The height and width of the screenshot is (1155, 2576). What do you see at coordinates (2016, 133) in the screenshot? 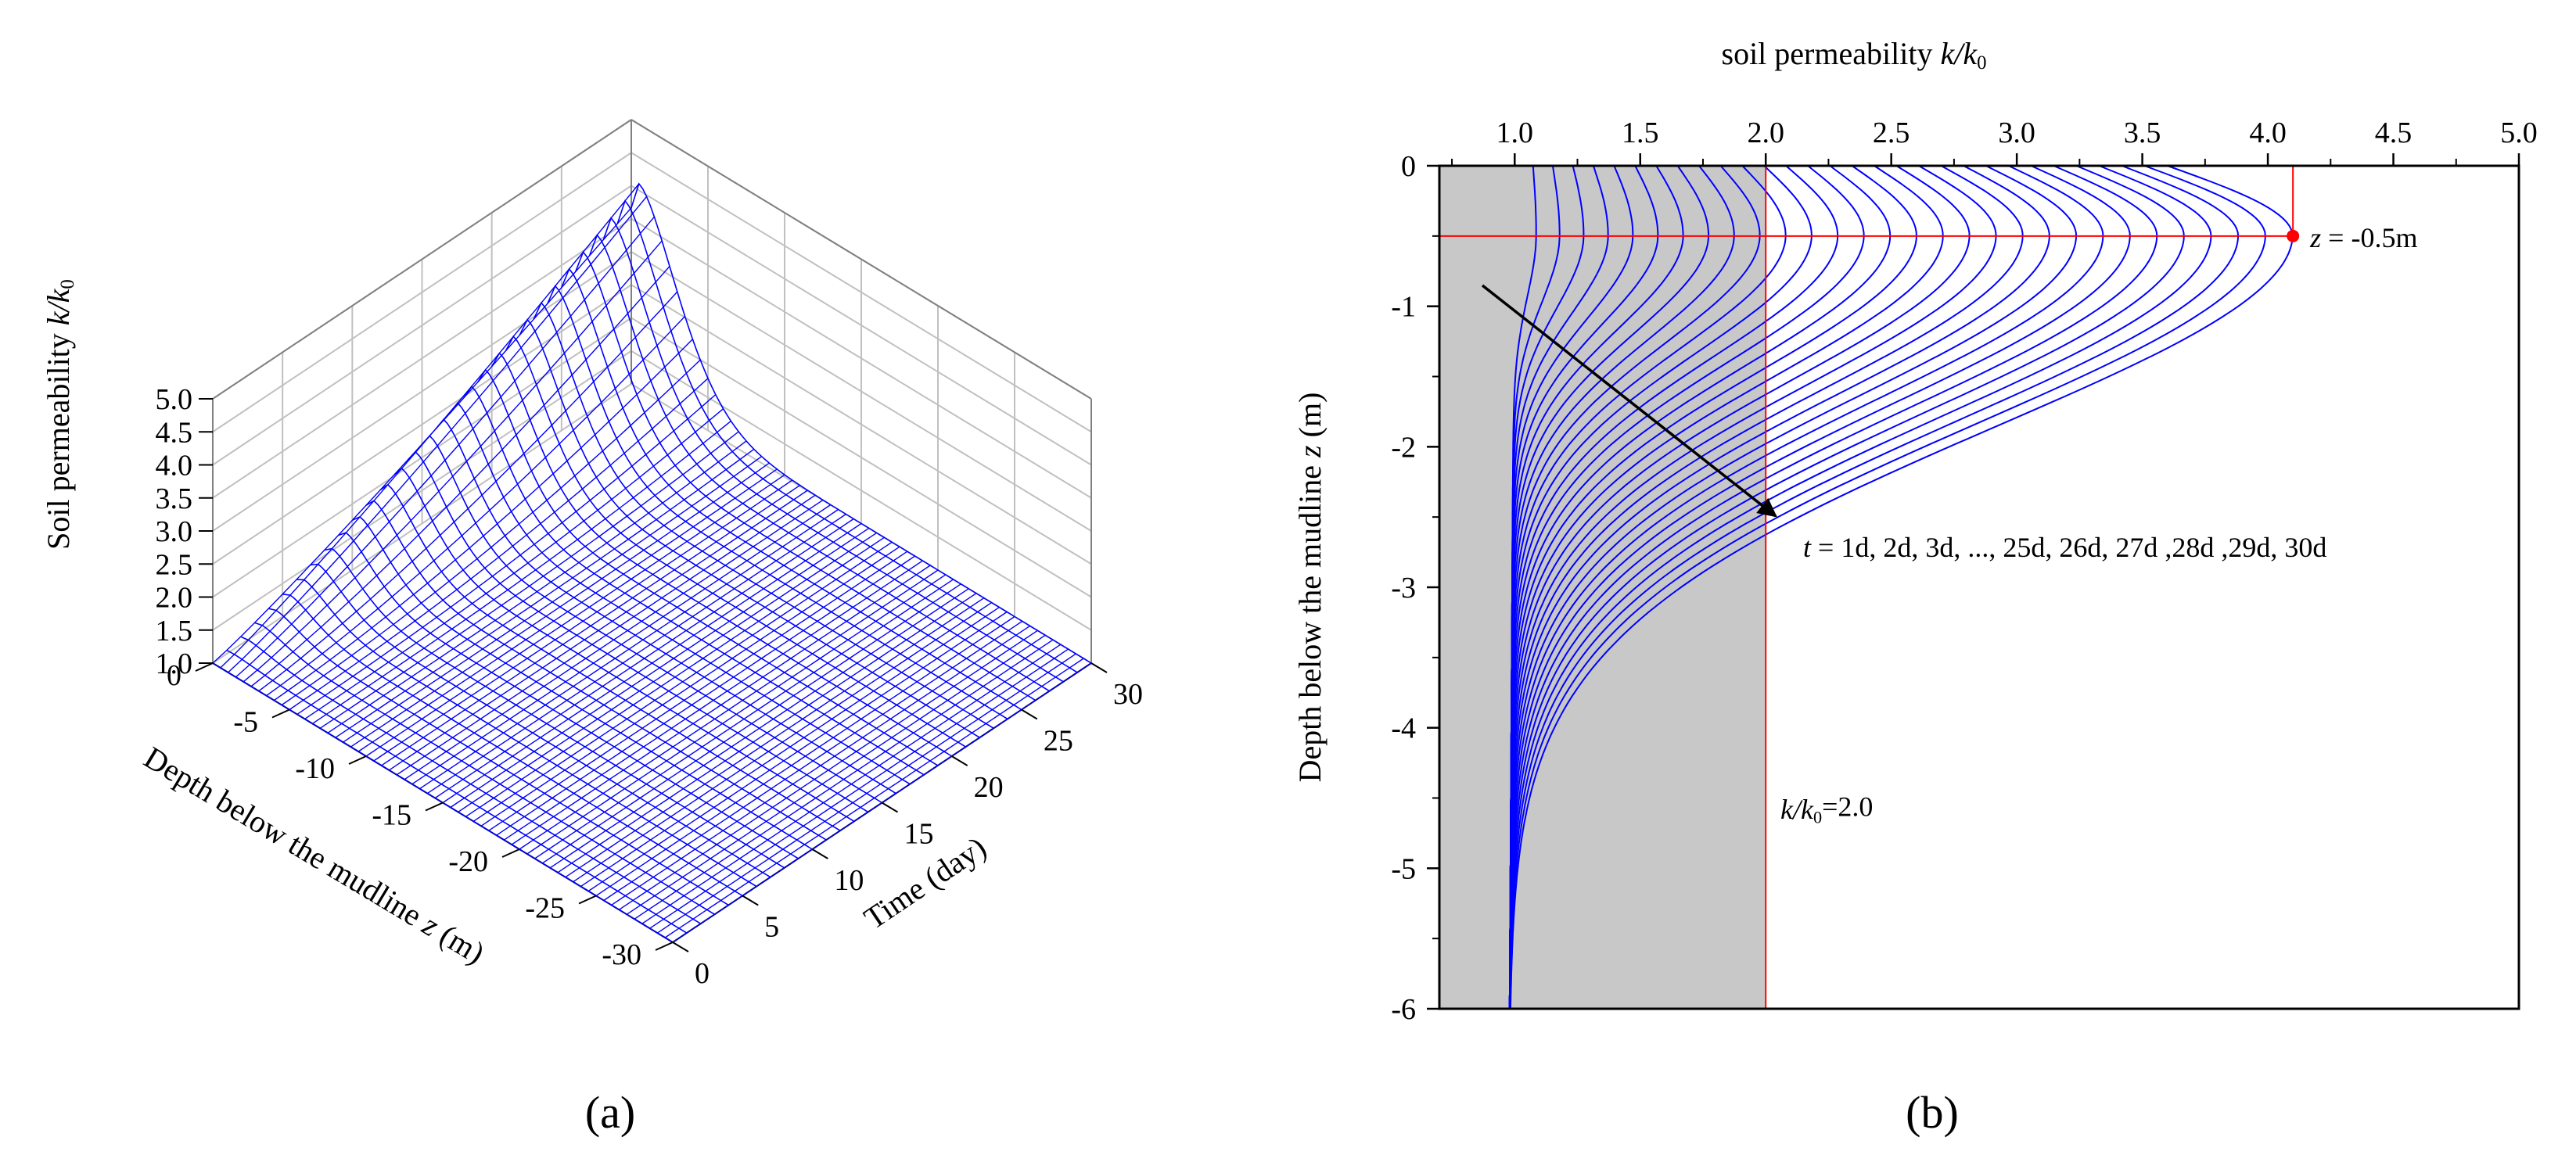
I see `x-tick-label: 3.0` at bounding box center [2016, 133].